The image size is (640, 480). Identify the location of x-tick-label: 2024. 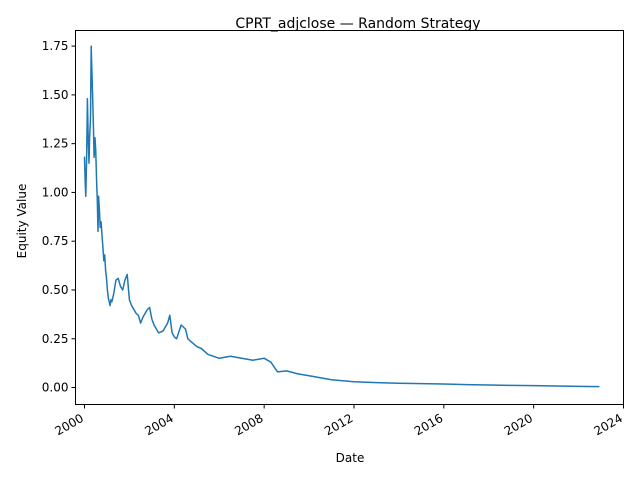
(608, 424).